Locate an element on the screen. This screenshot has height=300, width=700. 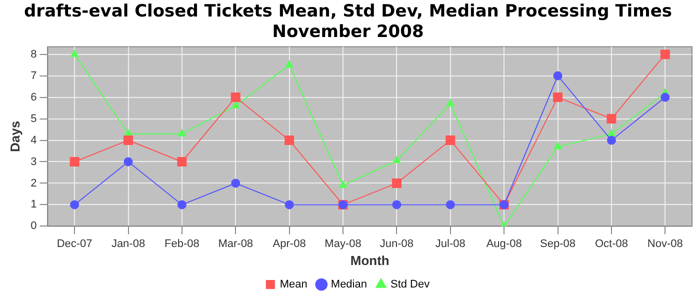
y-tick-label: 8 is located at coordinates (33, 54).